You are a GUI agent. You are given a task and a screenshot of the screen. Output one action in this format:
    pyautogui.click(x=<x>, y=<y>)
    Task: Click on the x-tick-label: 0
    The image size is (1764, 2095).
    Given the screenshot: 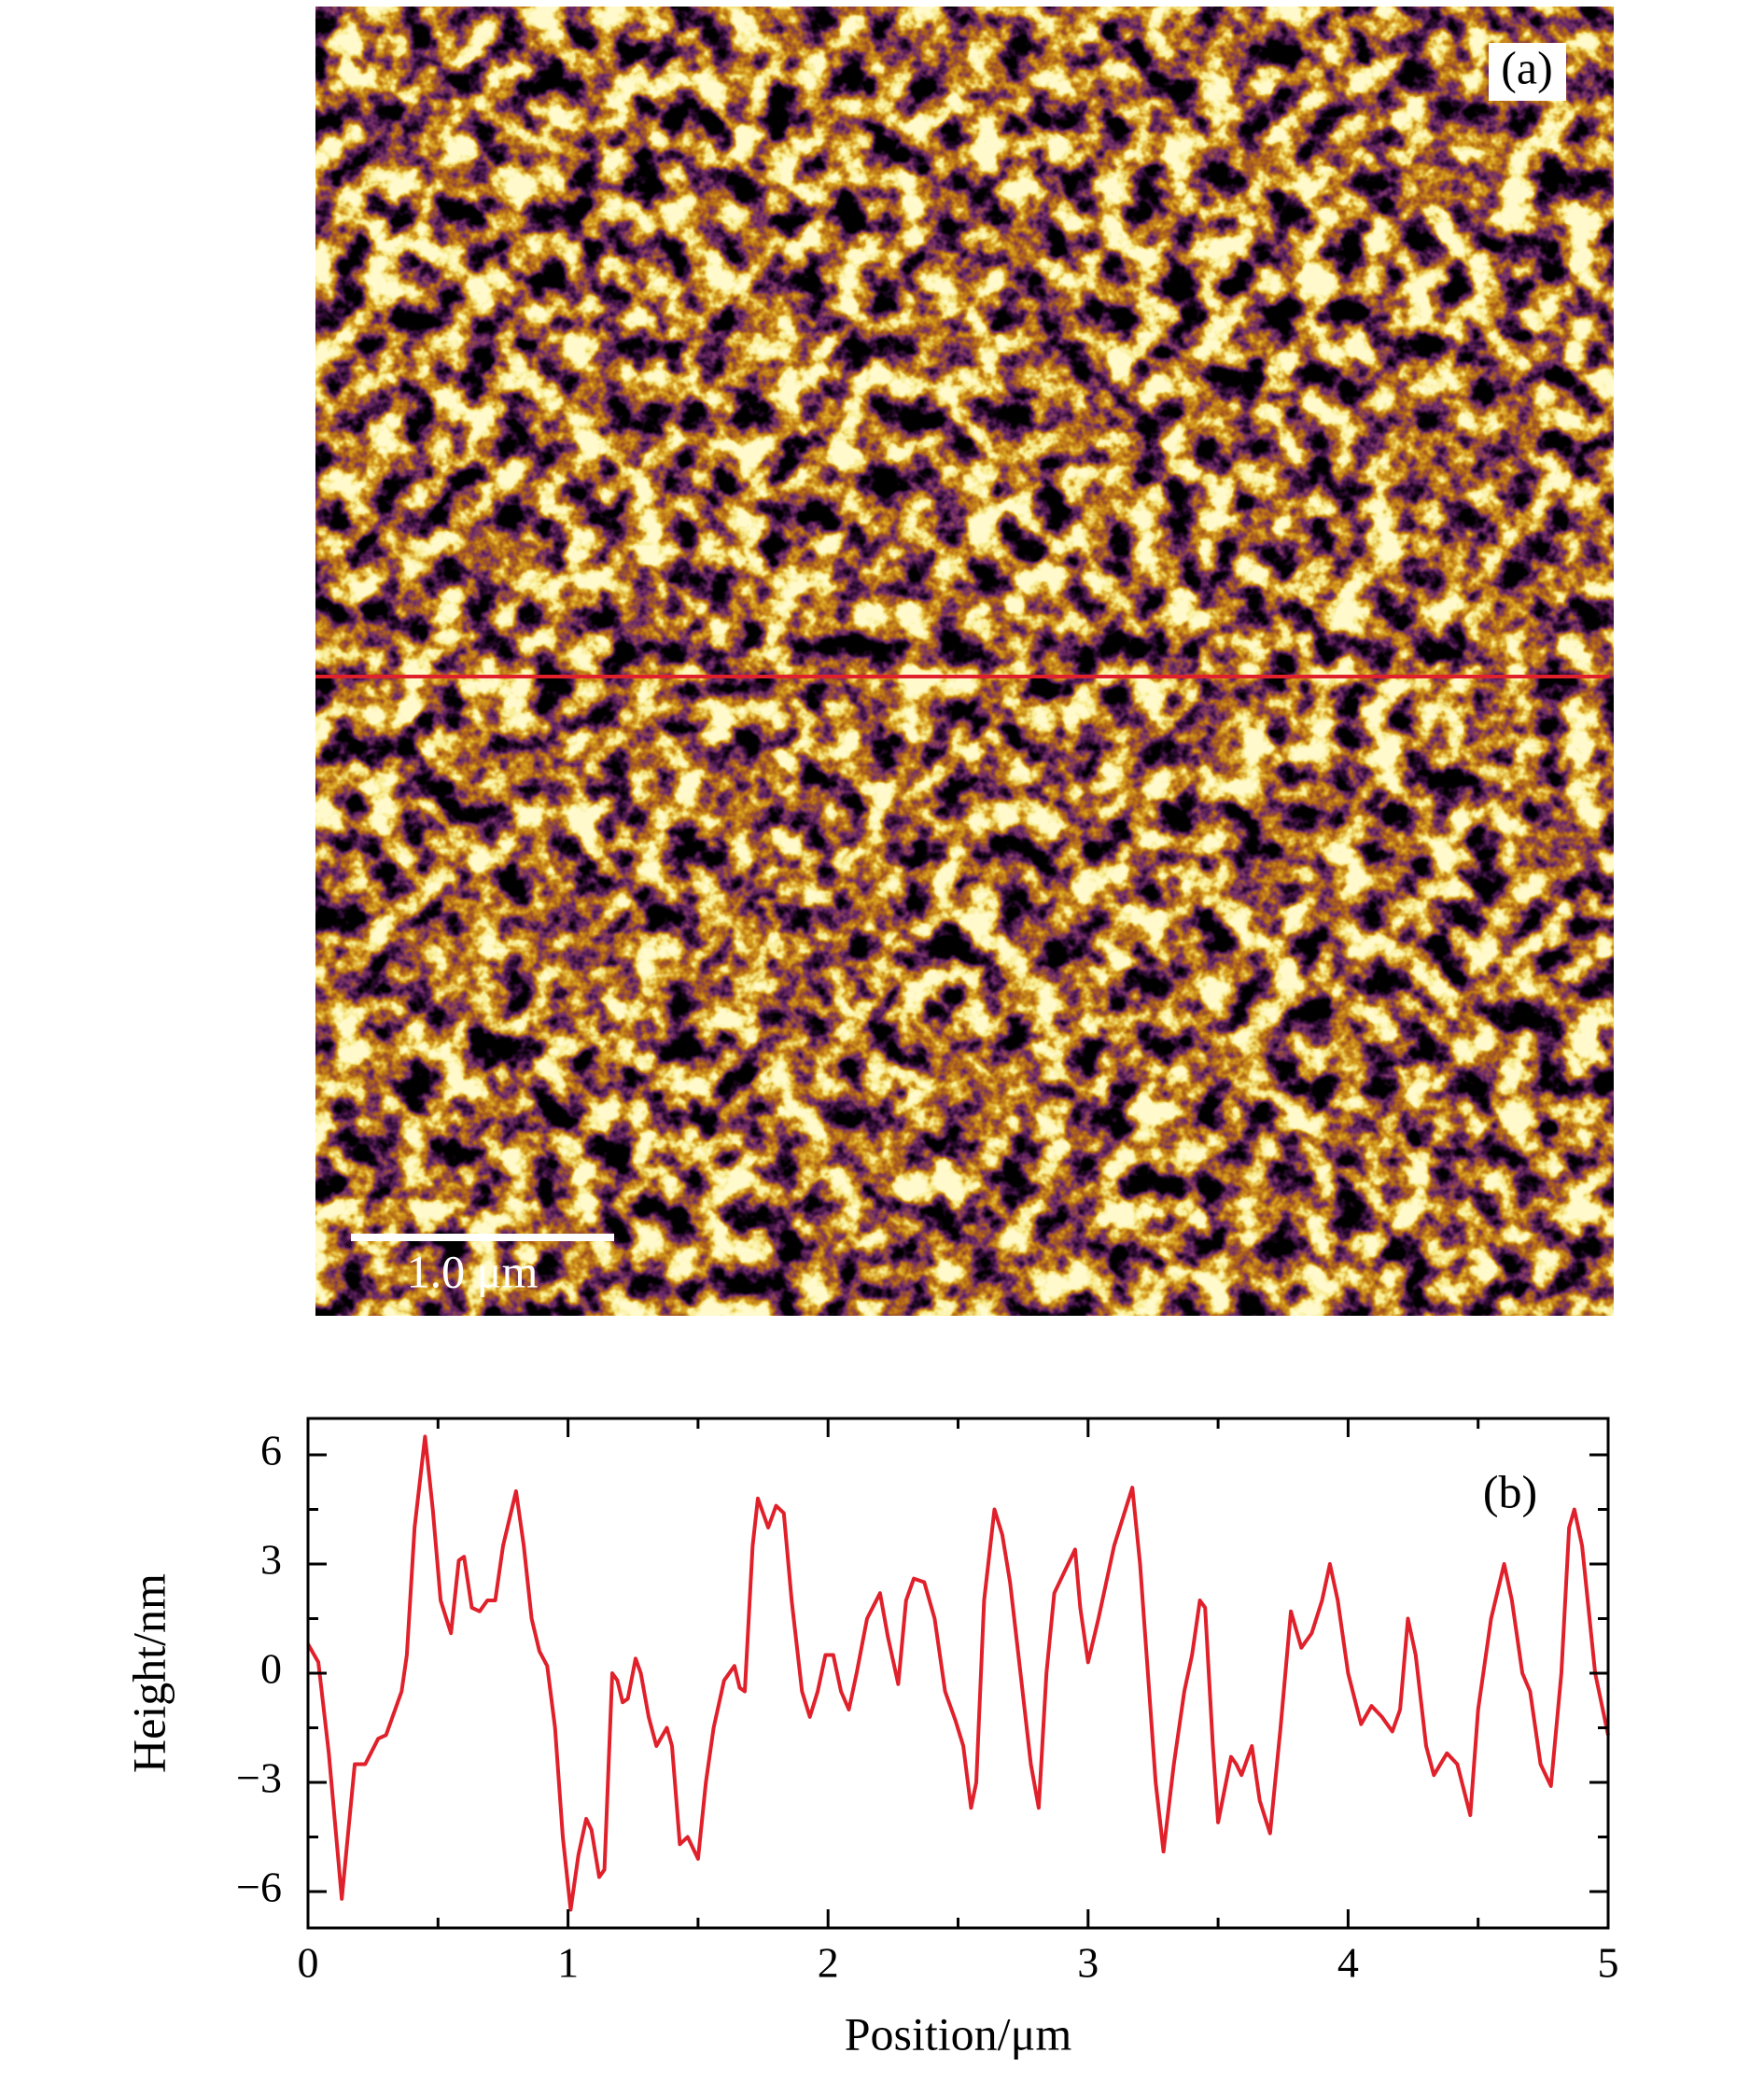 What is the action you would take?
    pyautogui.click(x=308, y=1963)
    